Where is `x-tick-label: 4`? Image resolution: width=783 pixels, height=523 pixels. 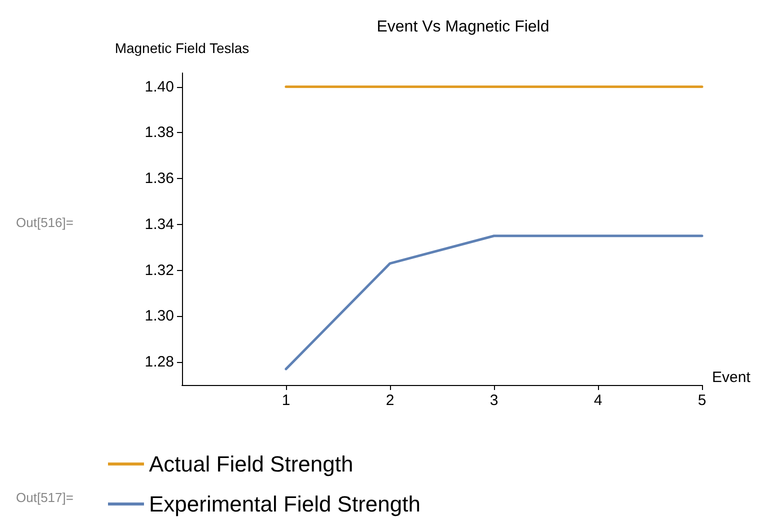
x-tick-label: 4 is located at coordinates (598, 400).